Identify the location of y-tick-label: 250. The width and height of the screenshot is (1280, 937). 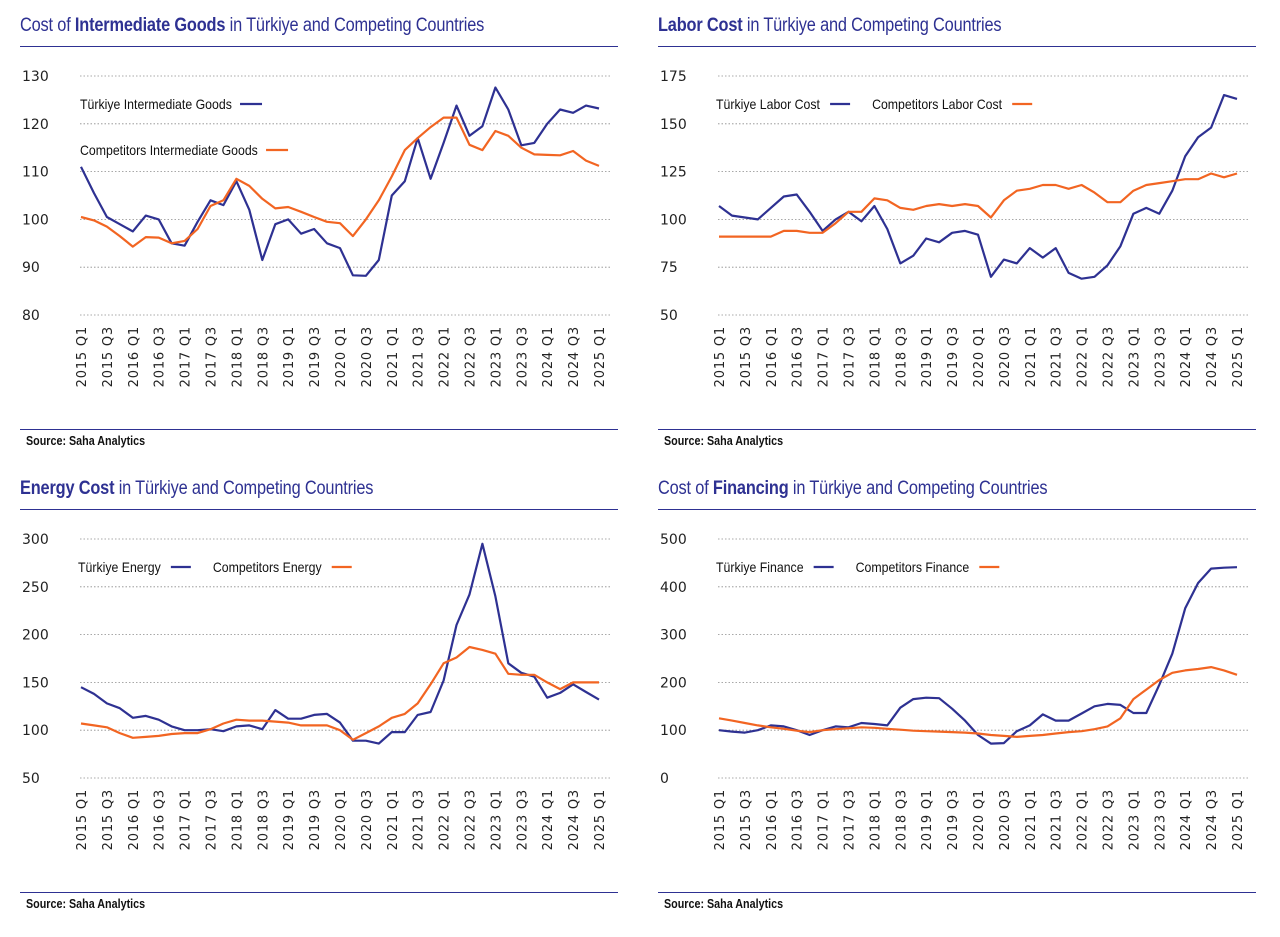
(35, 588).